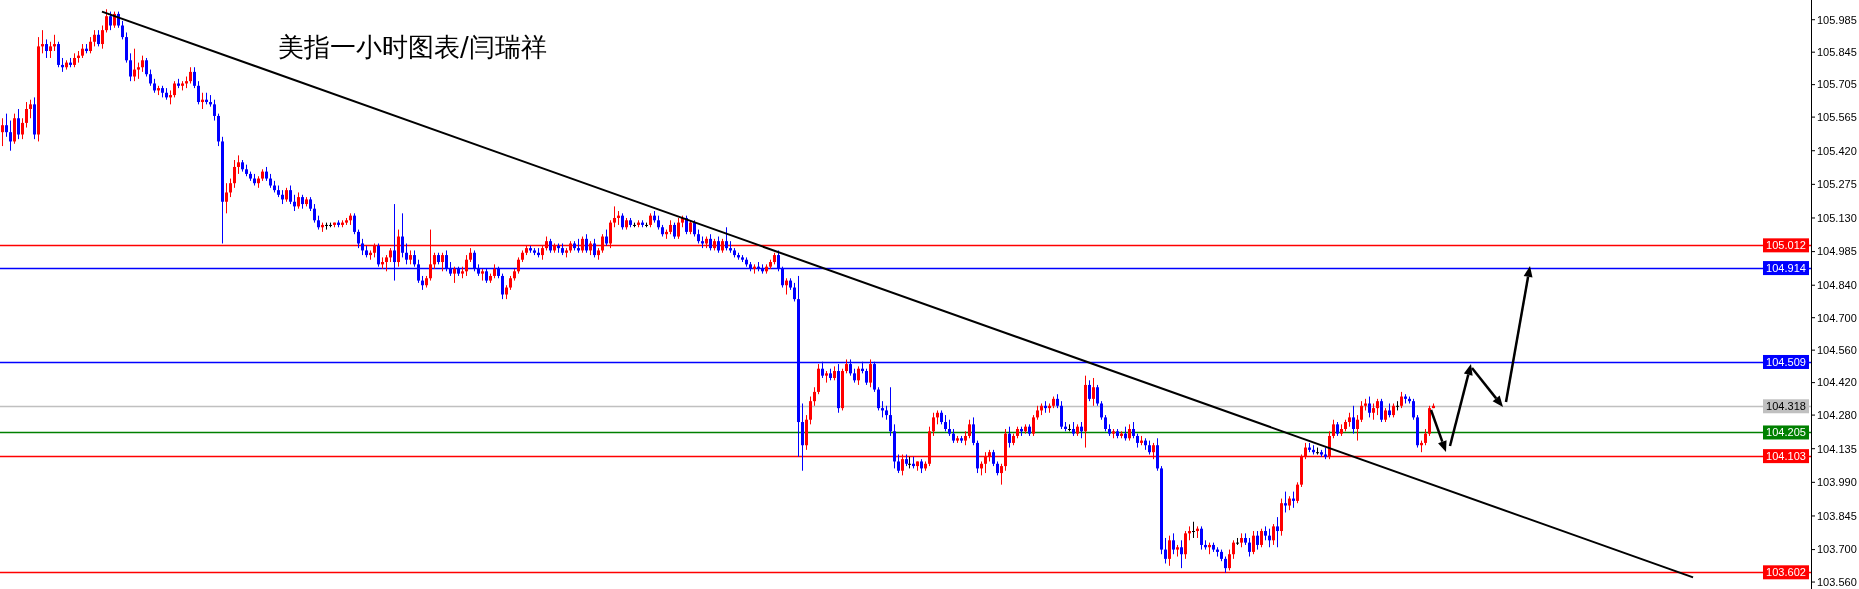 Image resolution: width=1859 pixels, height=589 pixels. I want to click on y-tick-label: 104.700, so click(1837, 317).